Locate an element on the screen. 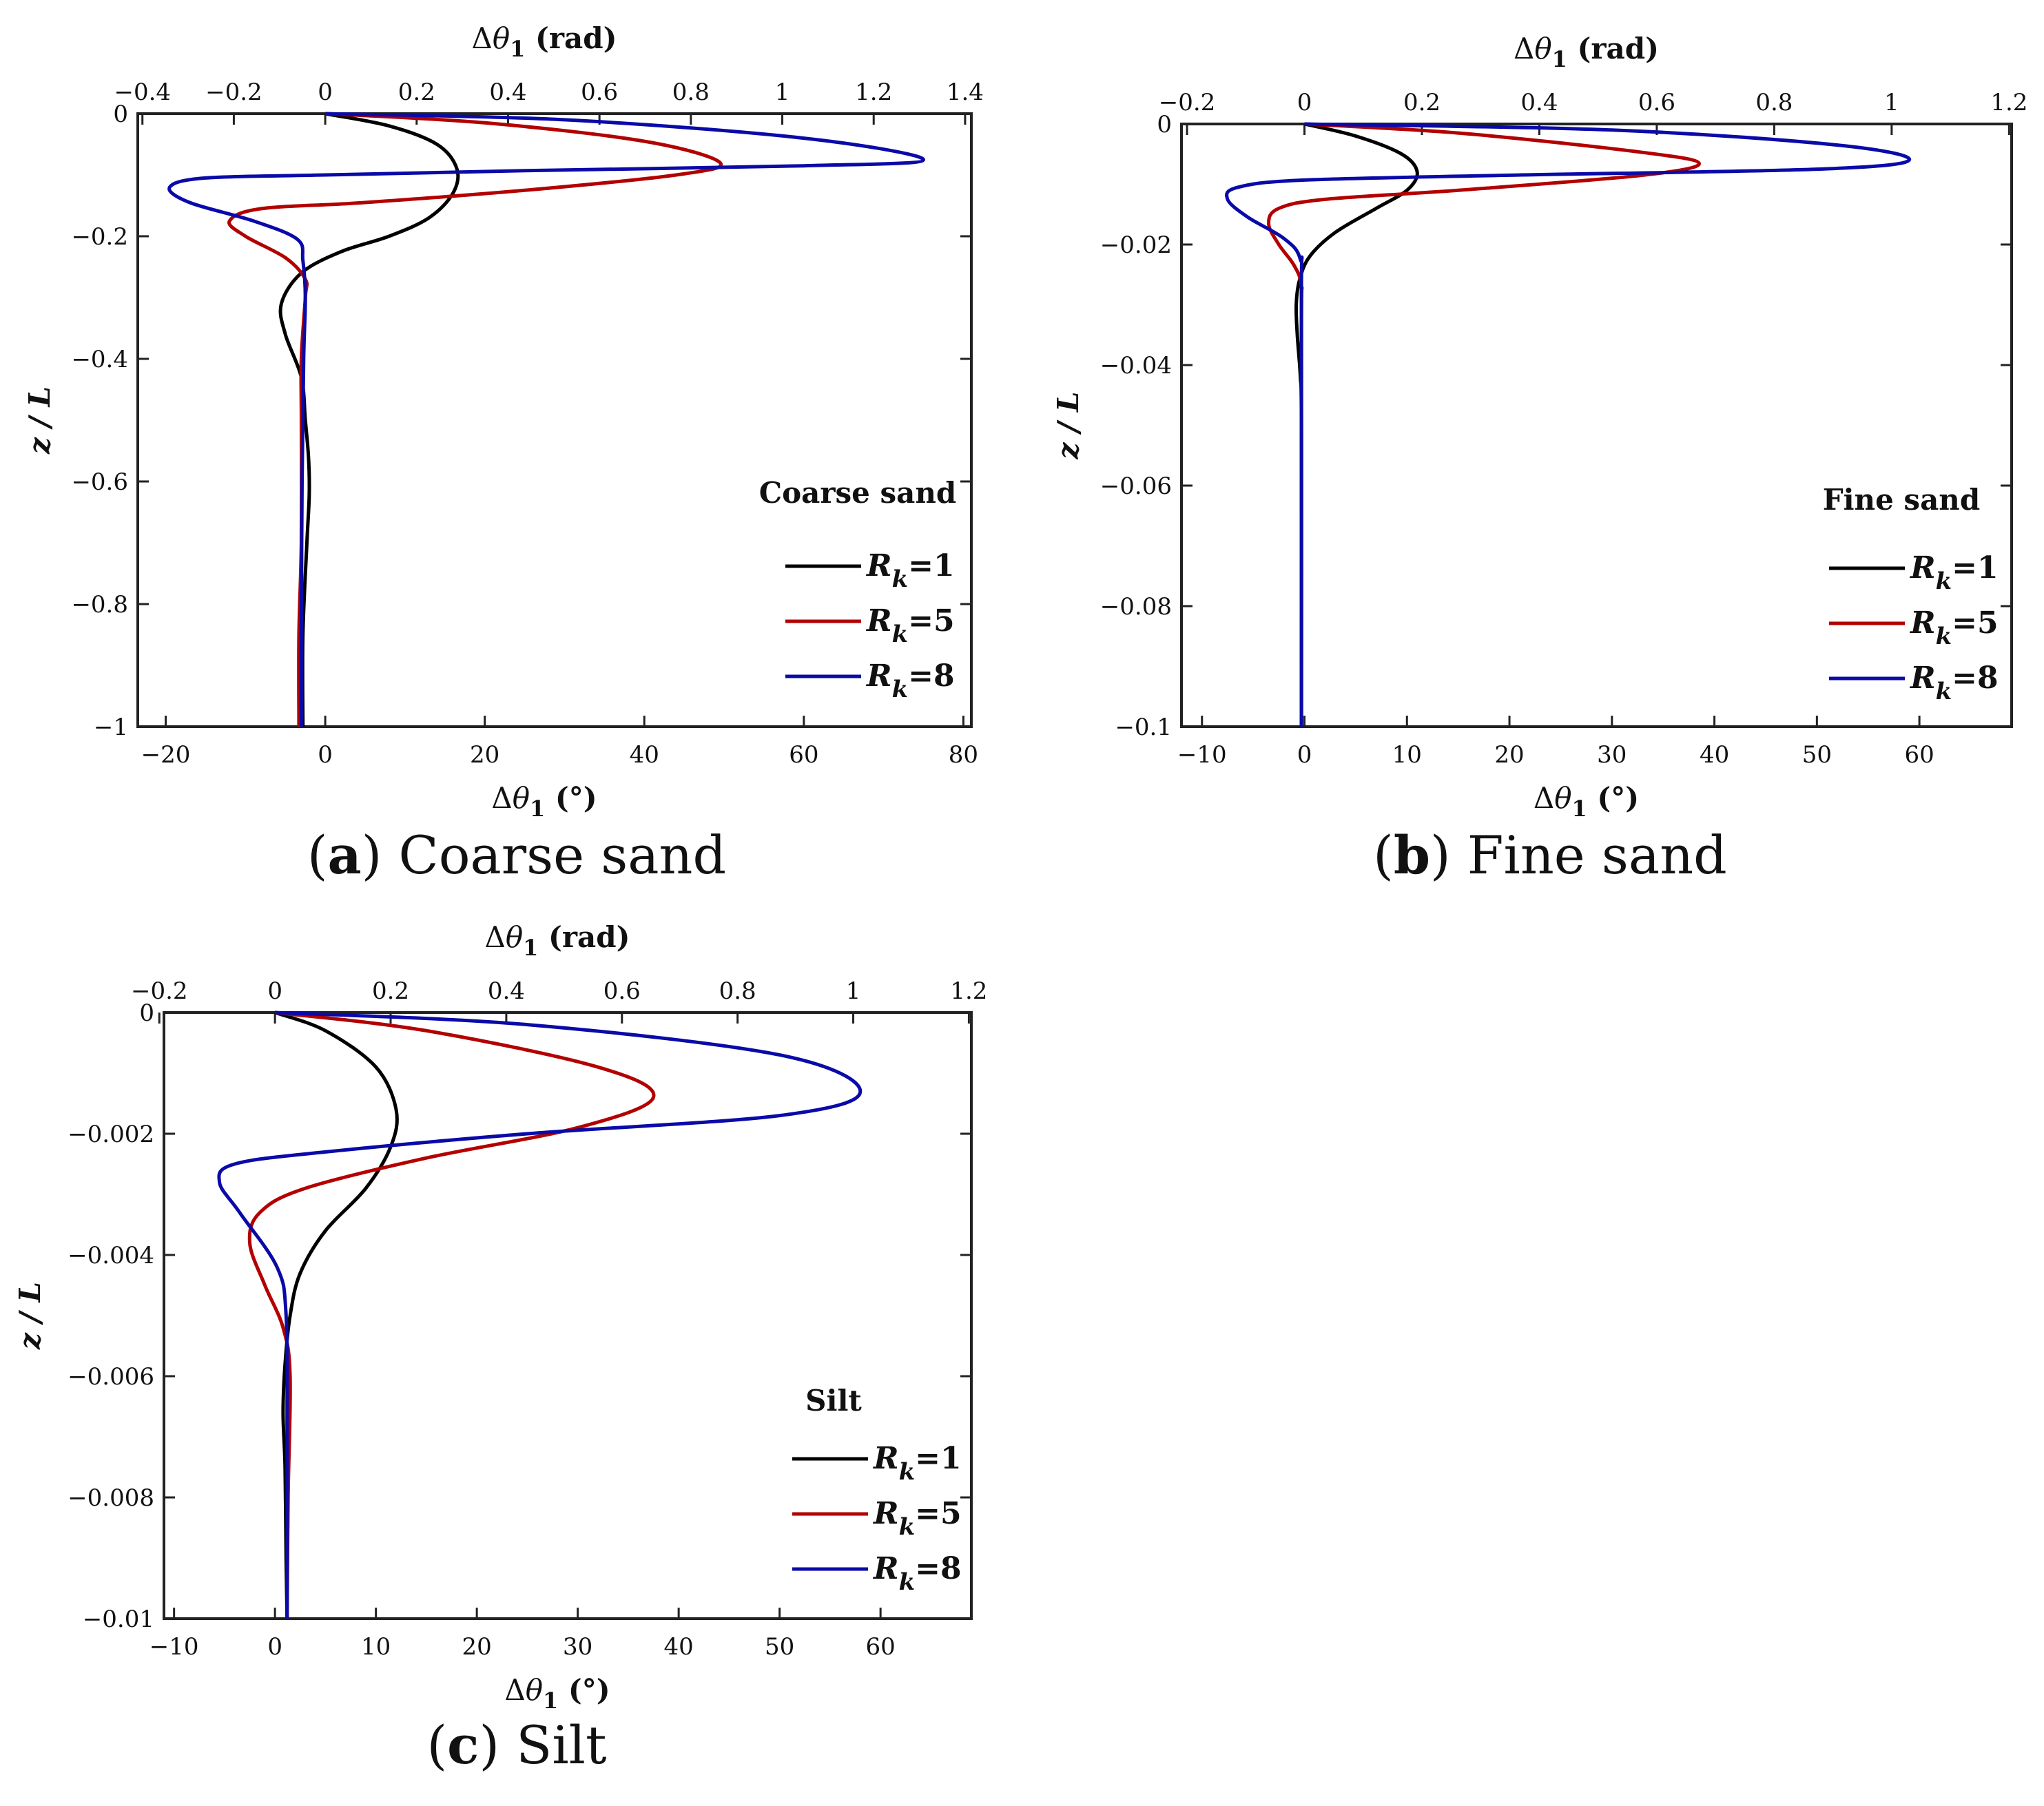 This screenshot has width=2044, height=1806. y-tick-label: −0.002 is located at coordinates (111, 1134).